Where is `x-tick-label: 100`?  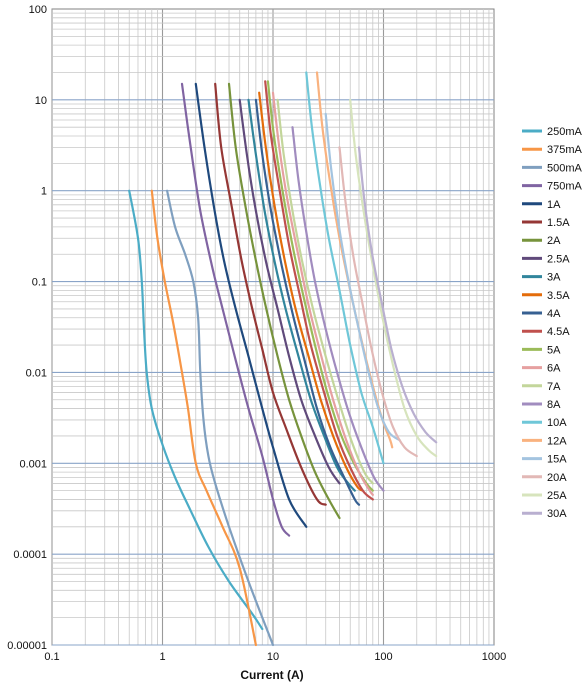
x-tick-label: 100 is located at coordinates (383, 657).